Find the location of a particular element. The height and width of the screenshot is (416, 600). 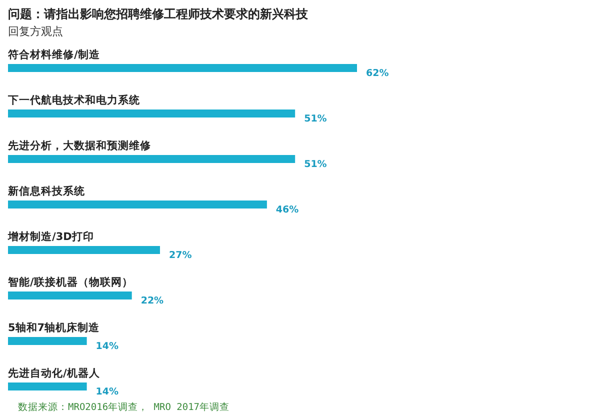

title: 问题：请指出影响您招聘维修工程师技术要求的新兴科技 is located at coordinates (158, 14).